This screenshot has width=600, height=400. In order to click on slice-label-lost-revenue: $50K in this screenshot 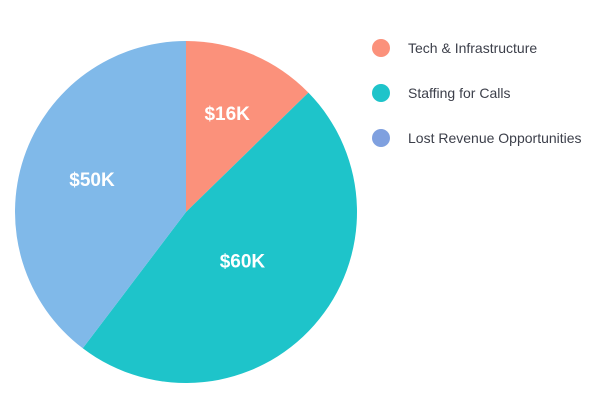, I will do `click(92, 180)`.